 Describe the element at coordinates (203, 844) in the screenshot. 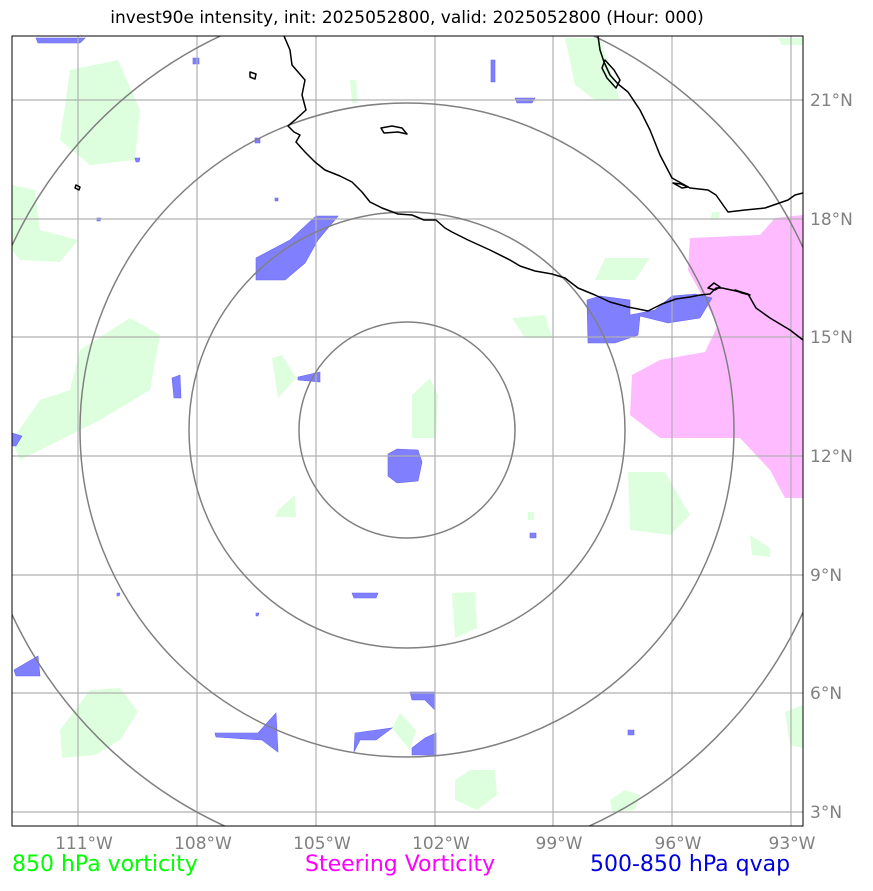

I see `lon-tick-label: 108°W` at that location.